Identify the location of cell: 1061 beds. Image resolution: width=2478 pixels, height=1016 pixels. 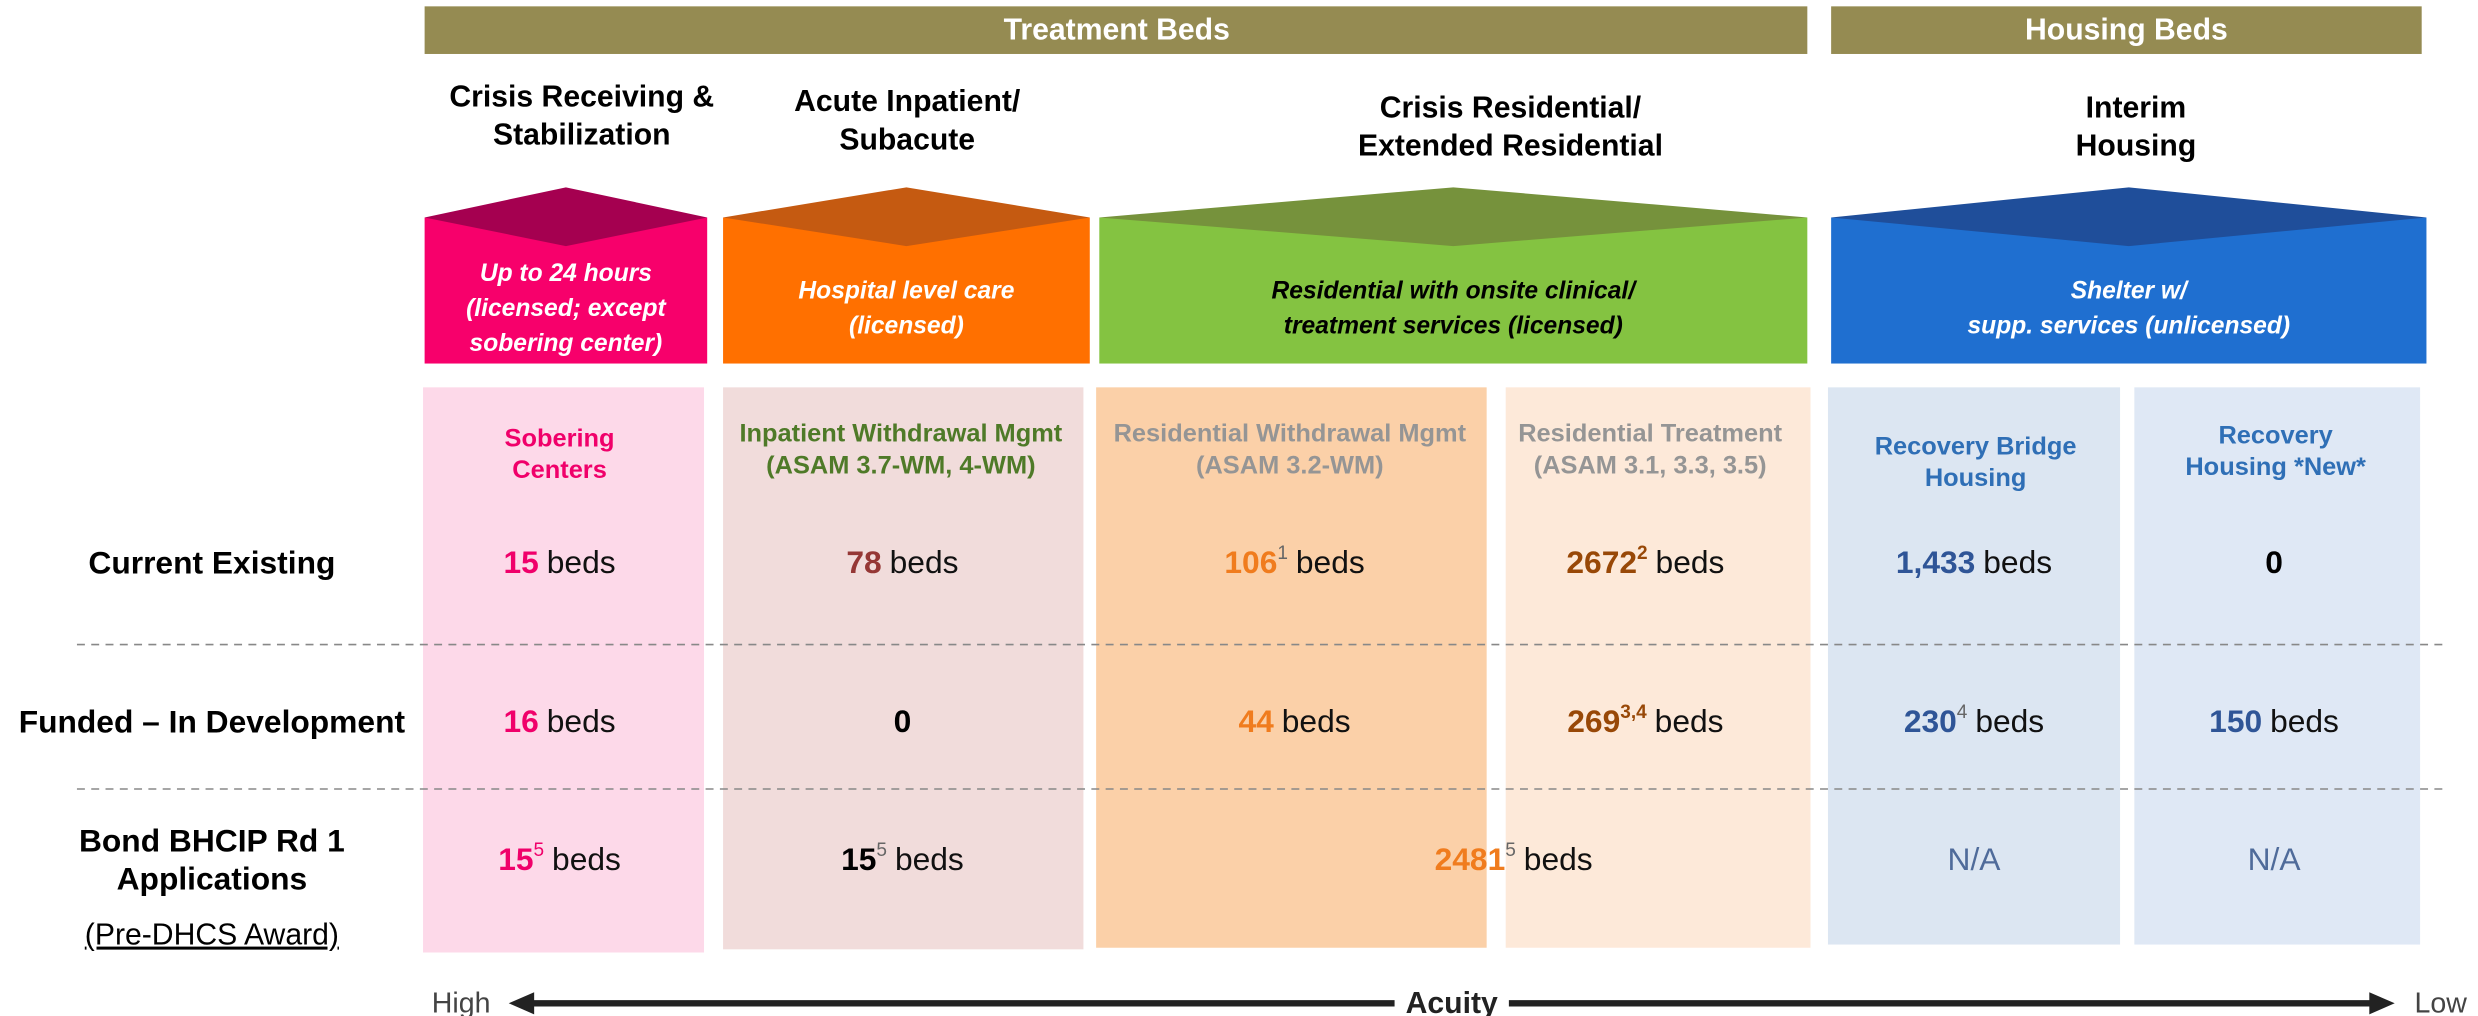
(1294, 561).